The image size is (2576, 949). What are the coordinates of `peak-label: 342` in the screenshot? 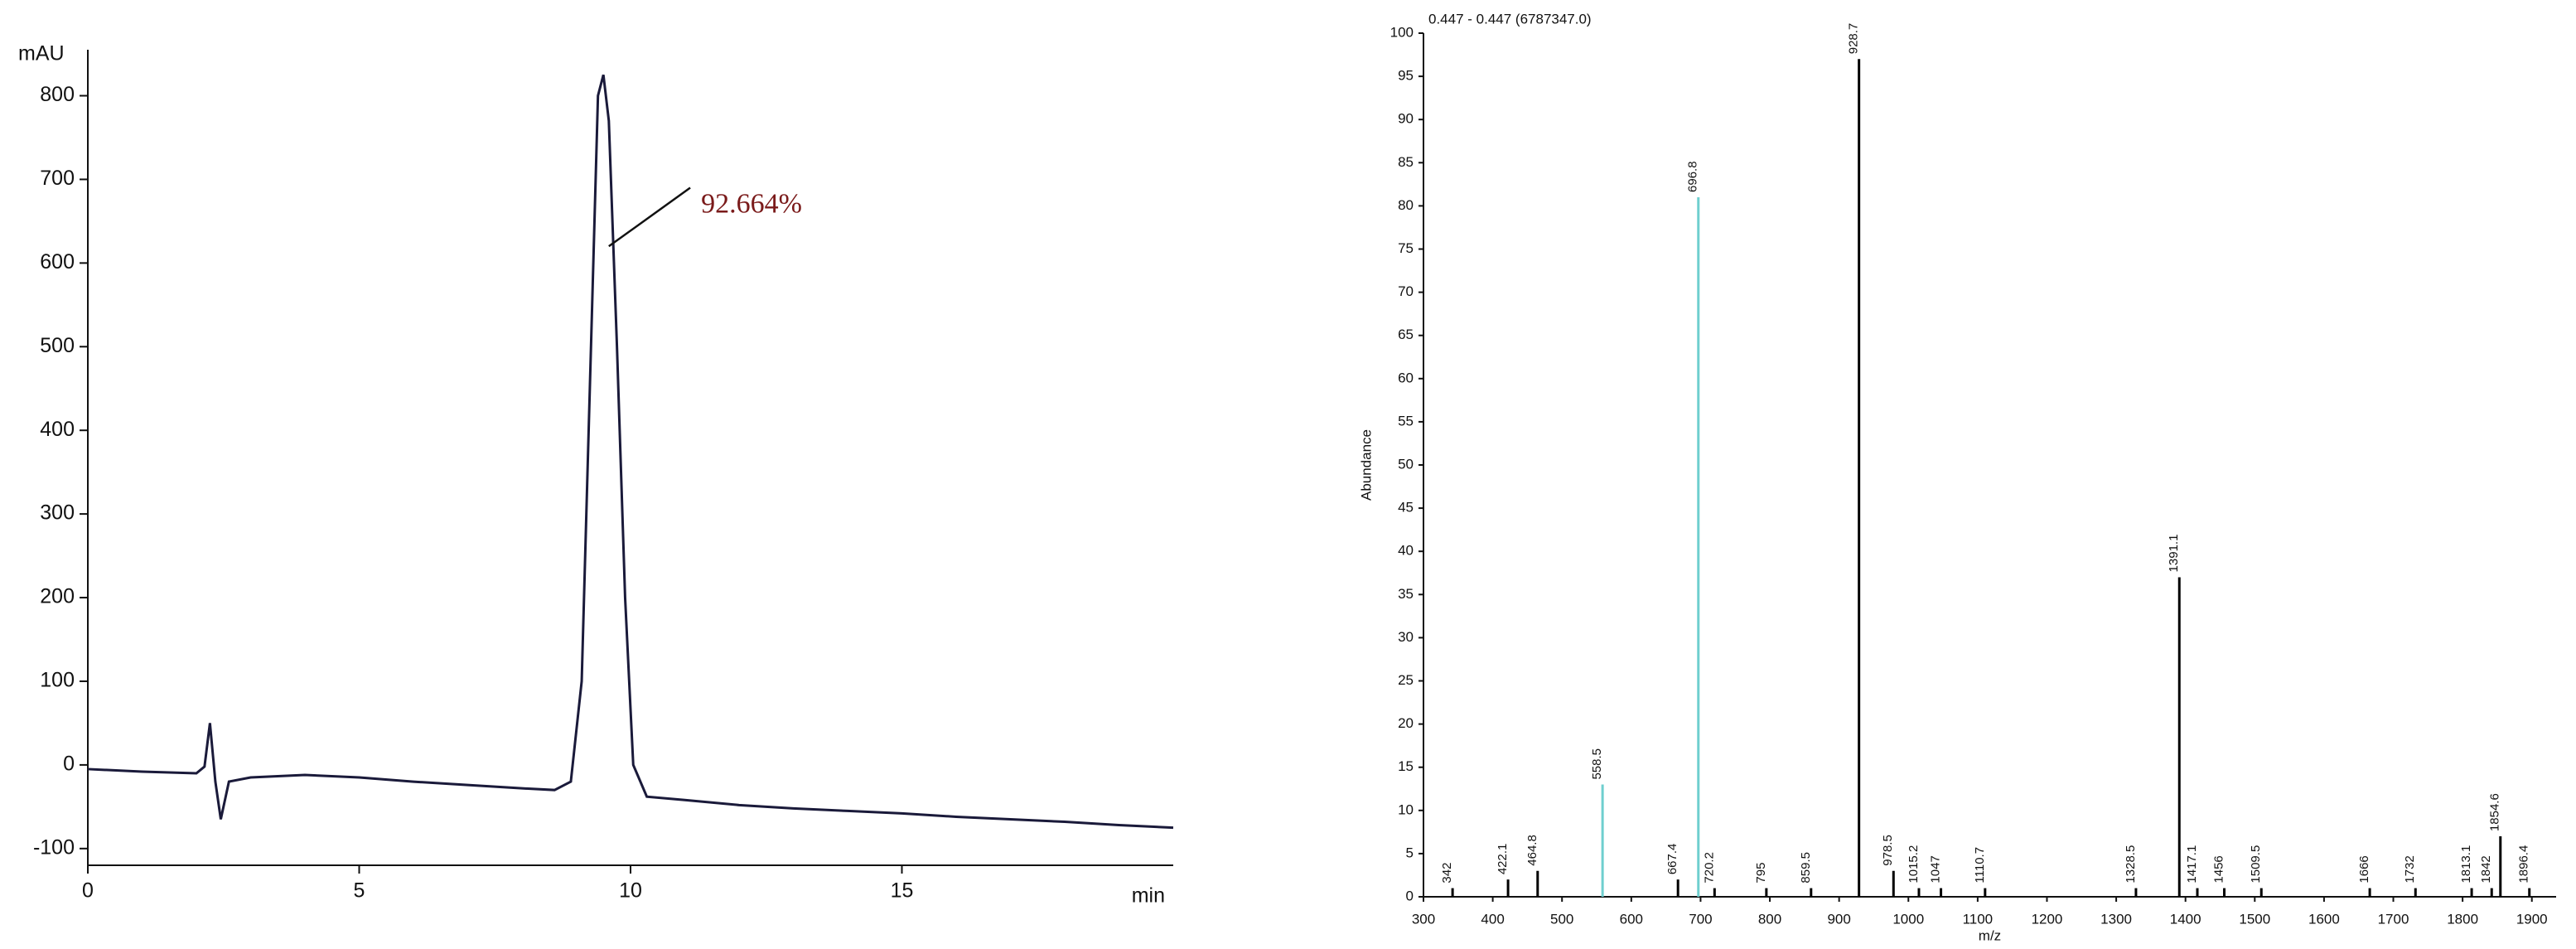 It's located at (1447, 873).